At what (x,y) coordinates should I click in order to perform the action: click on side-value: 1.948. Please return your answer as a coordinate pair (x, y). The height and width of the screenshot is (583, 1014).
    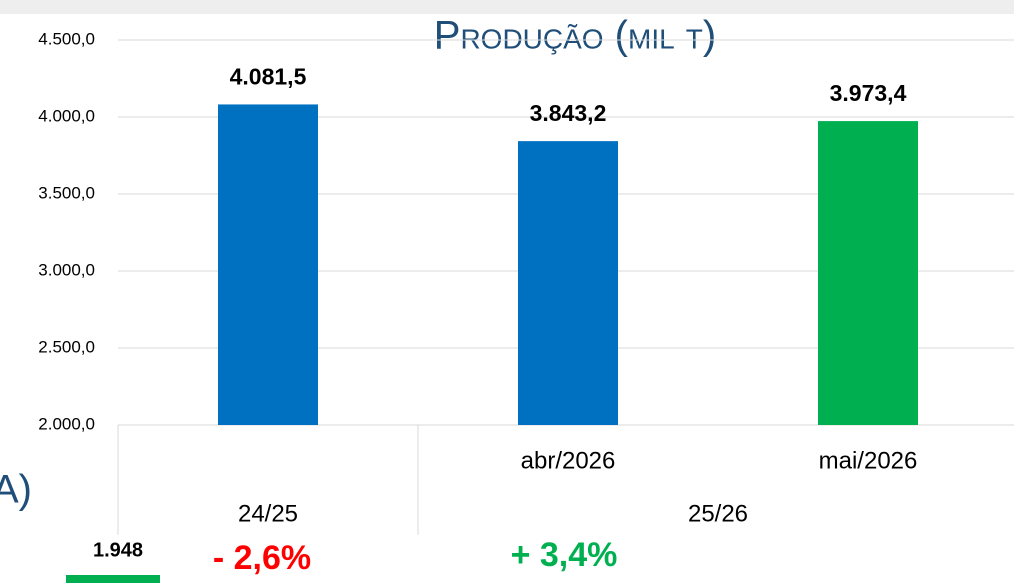
    Looking at the image, I should click on (118, 550).